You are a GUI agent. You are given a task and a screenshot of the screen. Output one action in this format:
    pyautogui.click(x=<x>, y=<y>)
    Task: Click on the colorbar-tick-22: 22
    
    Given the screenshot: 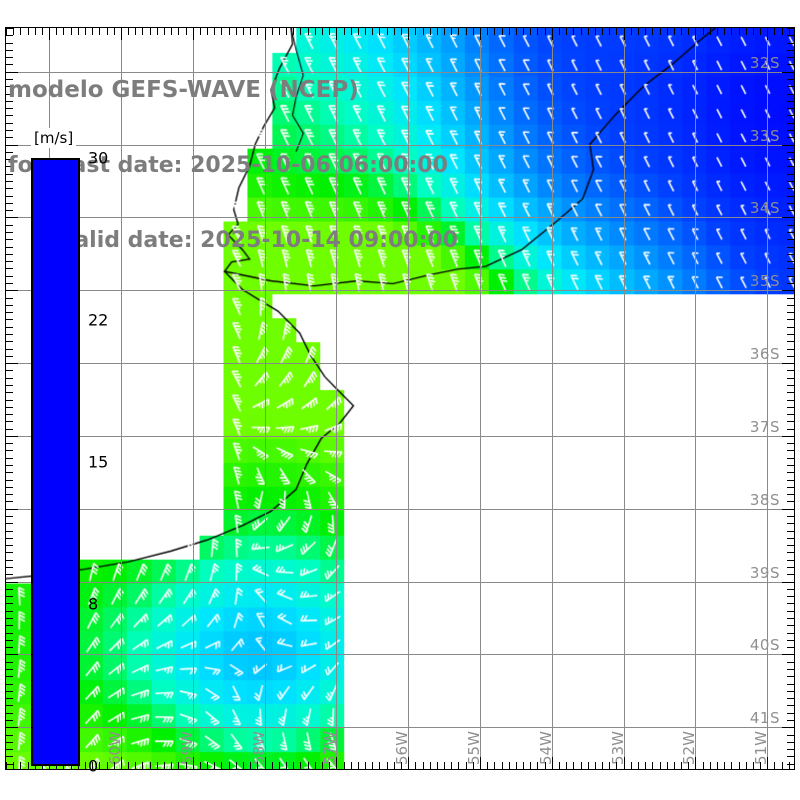 What is the action you would take?
    pyautogui.click(x=98, y=320)
    